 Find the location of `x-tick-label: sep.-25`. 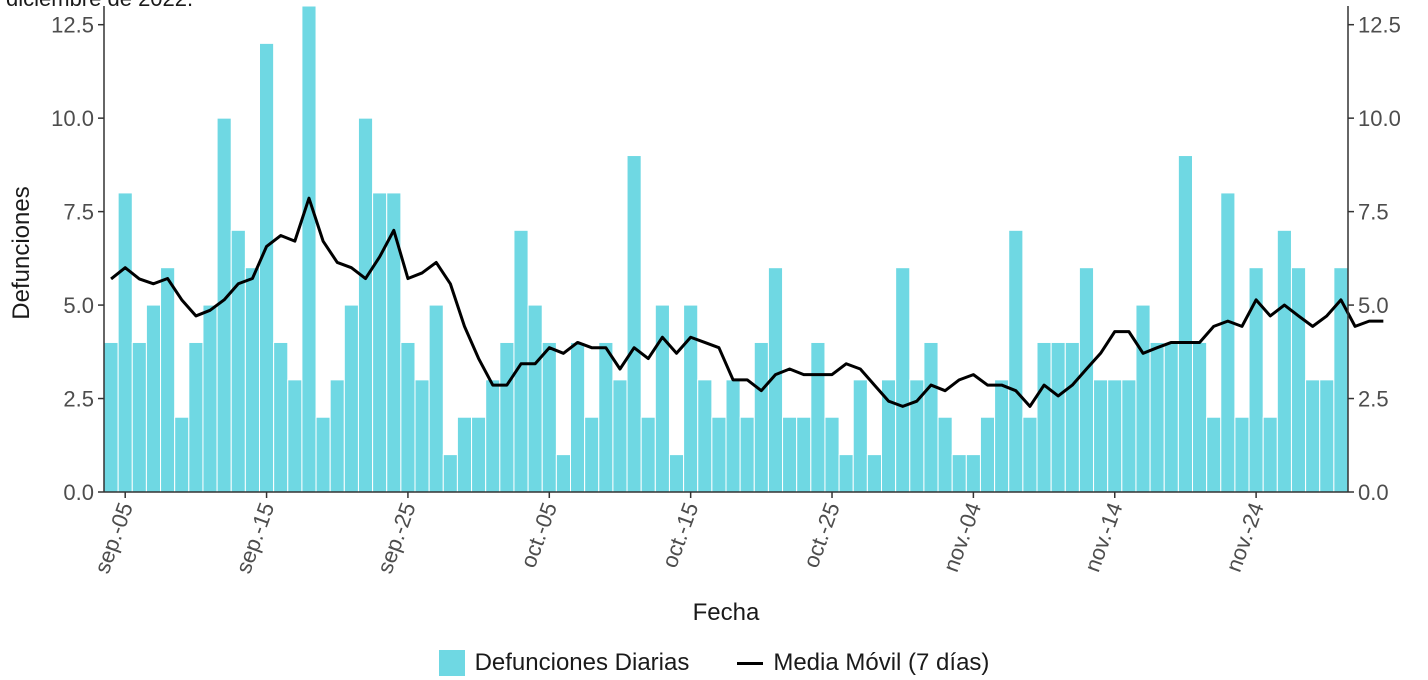

x-tick-label: sep.-25 is located at coordinates (396, 538).